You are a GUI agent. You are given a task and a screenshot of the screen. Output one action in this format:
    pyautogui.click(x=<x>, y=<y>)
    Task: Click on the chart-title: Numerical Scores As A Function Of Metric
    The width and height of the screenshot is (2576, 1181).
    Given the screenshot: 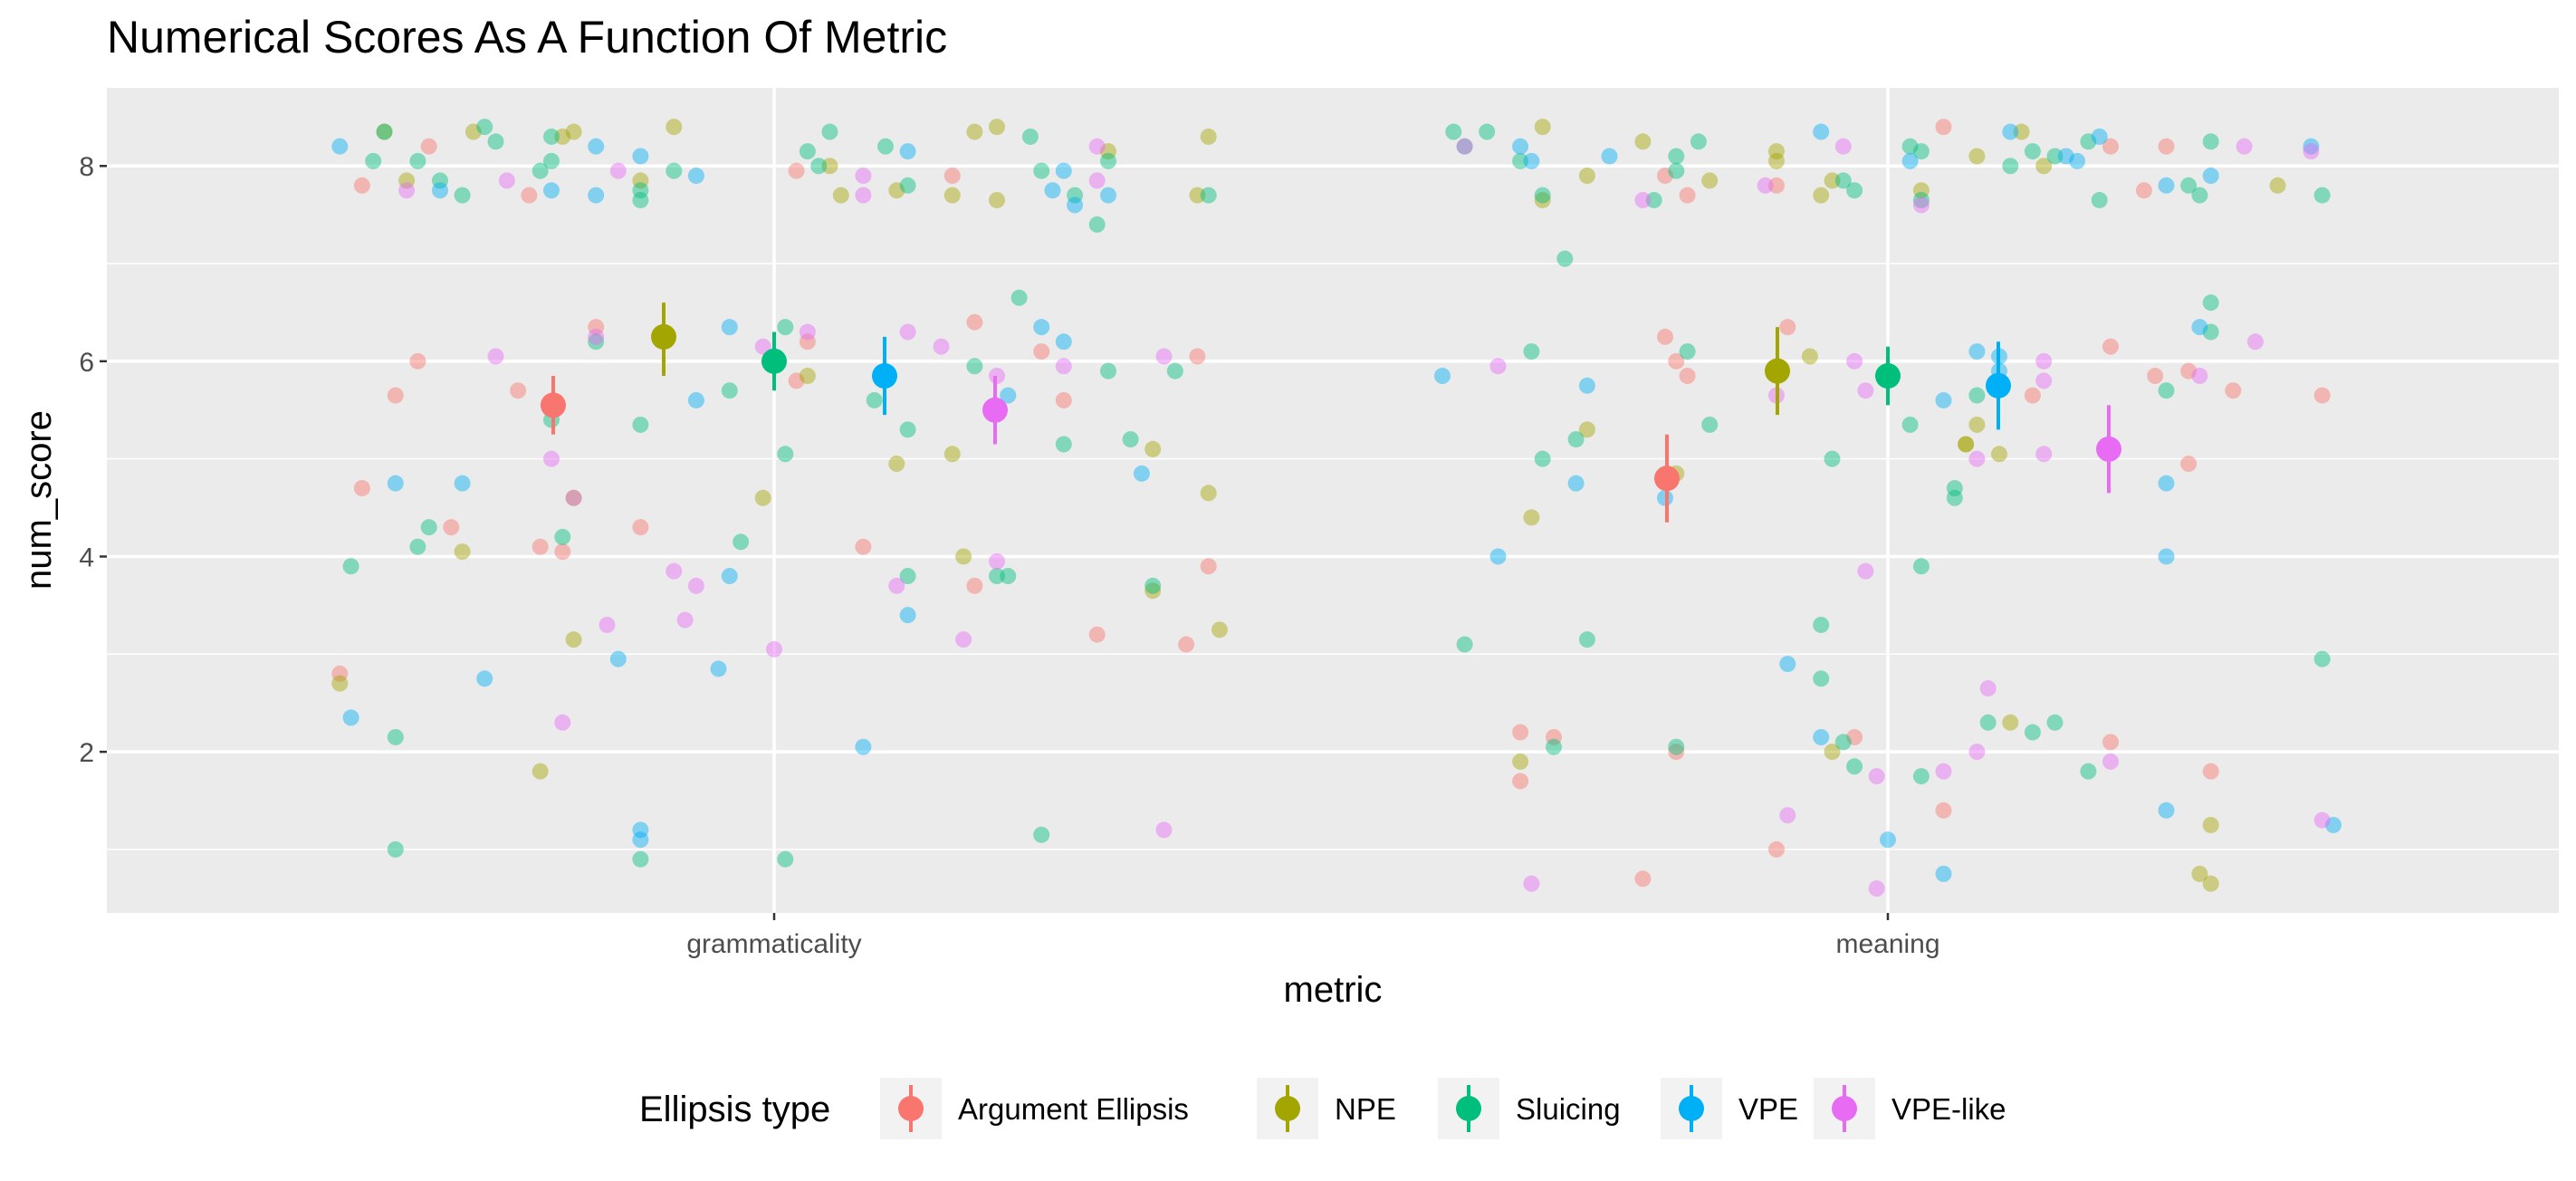 What is the action you would take?
    pyautogui.click(x=527, y=37)
    